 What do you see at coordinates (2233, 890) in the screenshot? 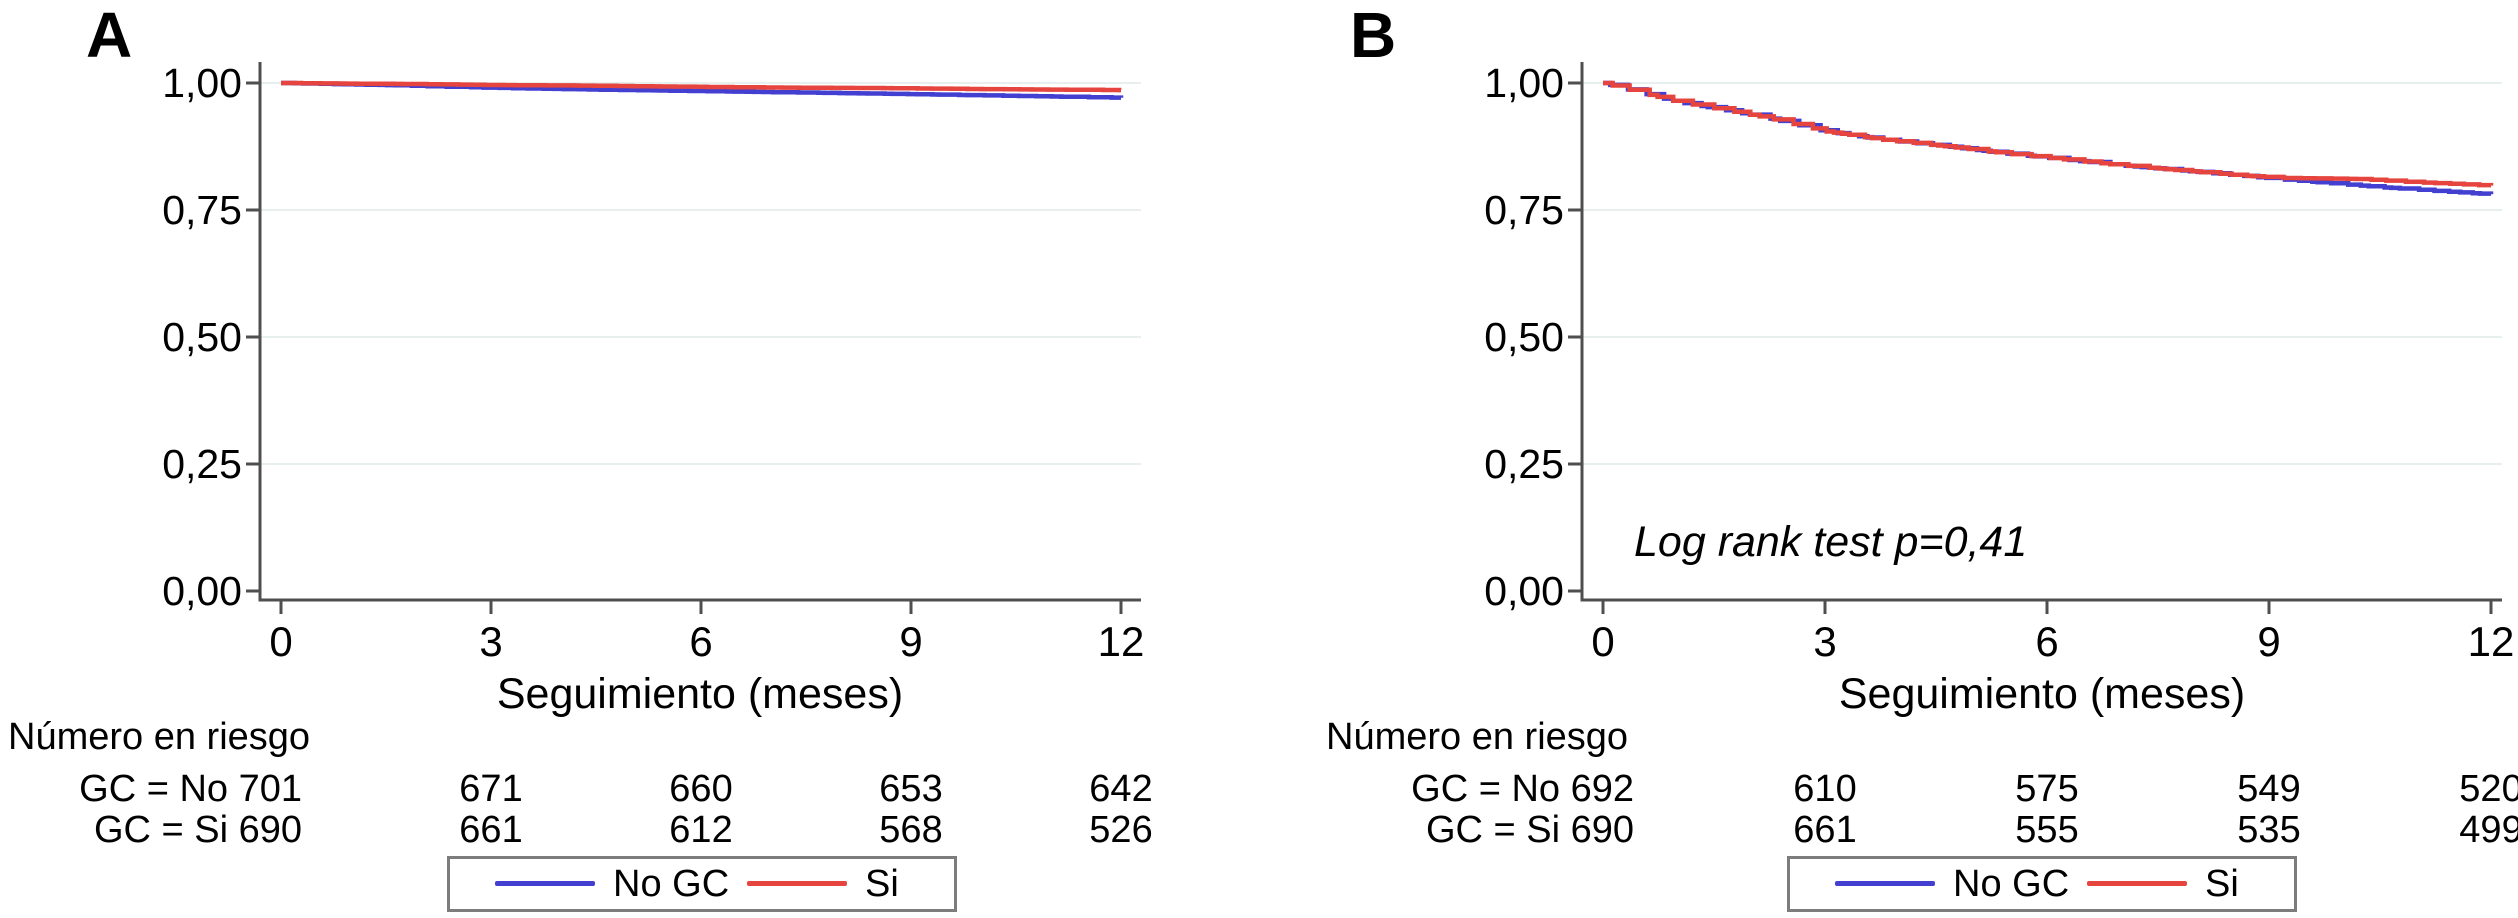
I see `panel-b-legend-si-gc-label: Si GC` at bounding box center [2233, 890].